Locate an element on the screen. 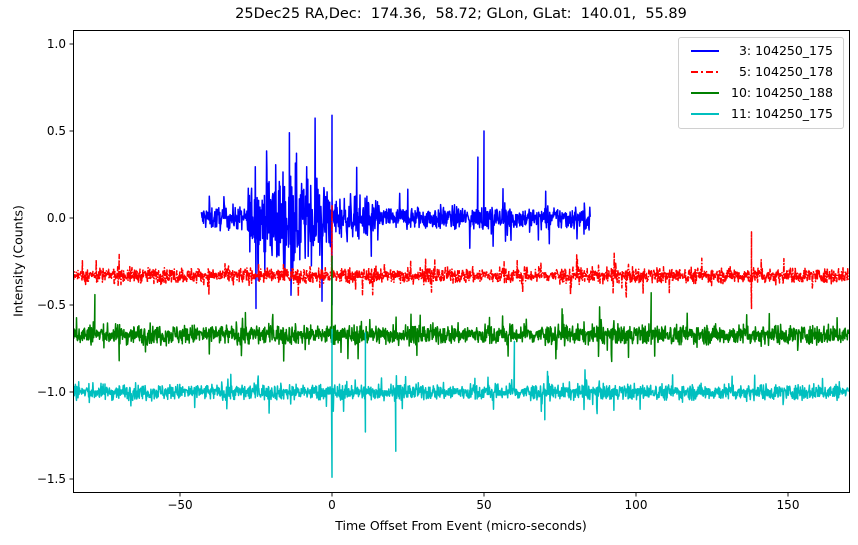 The height and width of the screenshot is (545, 858). x-tick-label: 100 is located at coordinates (636, 505).